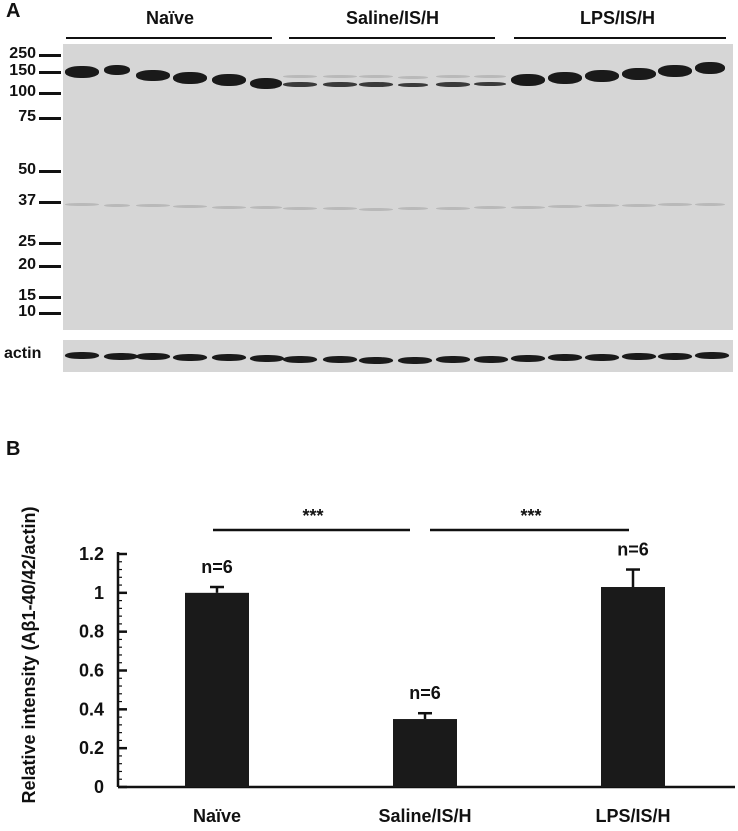 This screenshot has height=831, width=738. What do you see at coordinates (27, 295) in the screenshot?
I see `mw-label-15: 15` at bounding box center [27, 295].